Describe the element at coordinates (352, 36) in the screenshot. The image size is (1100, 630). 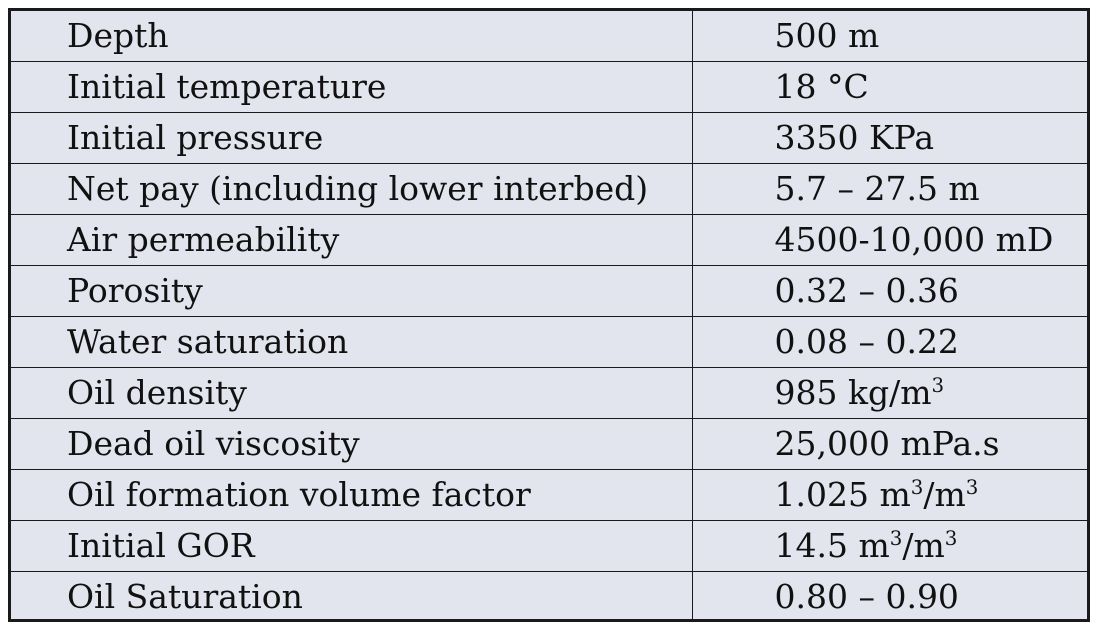
I see `property-label: Depth` at that location.